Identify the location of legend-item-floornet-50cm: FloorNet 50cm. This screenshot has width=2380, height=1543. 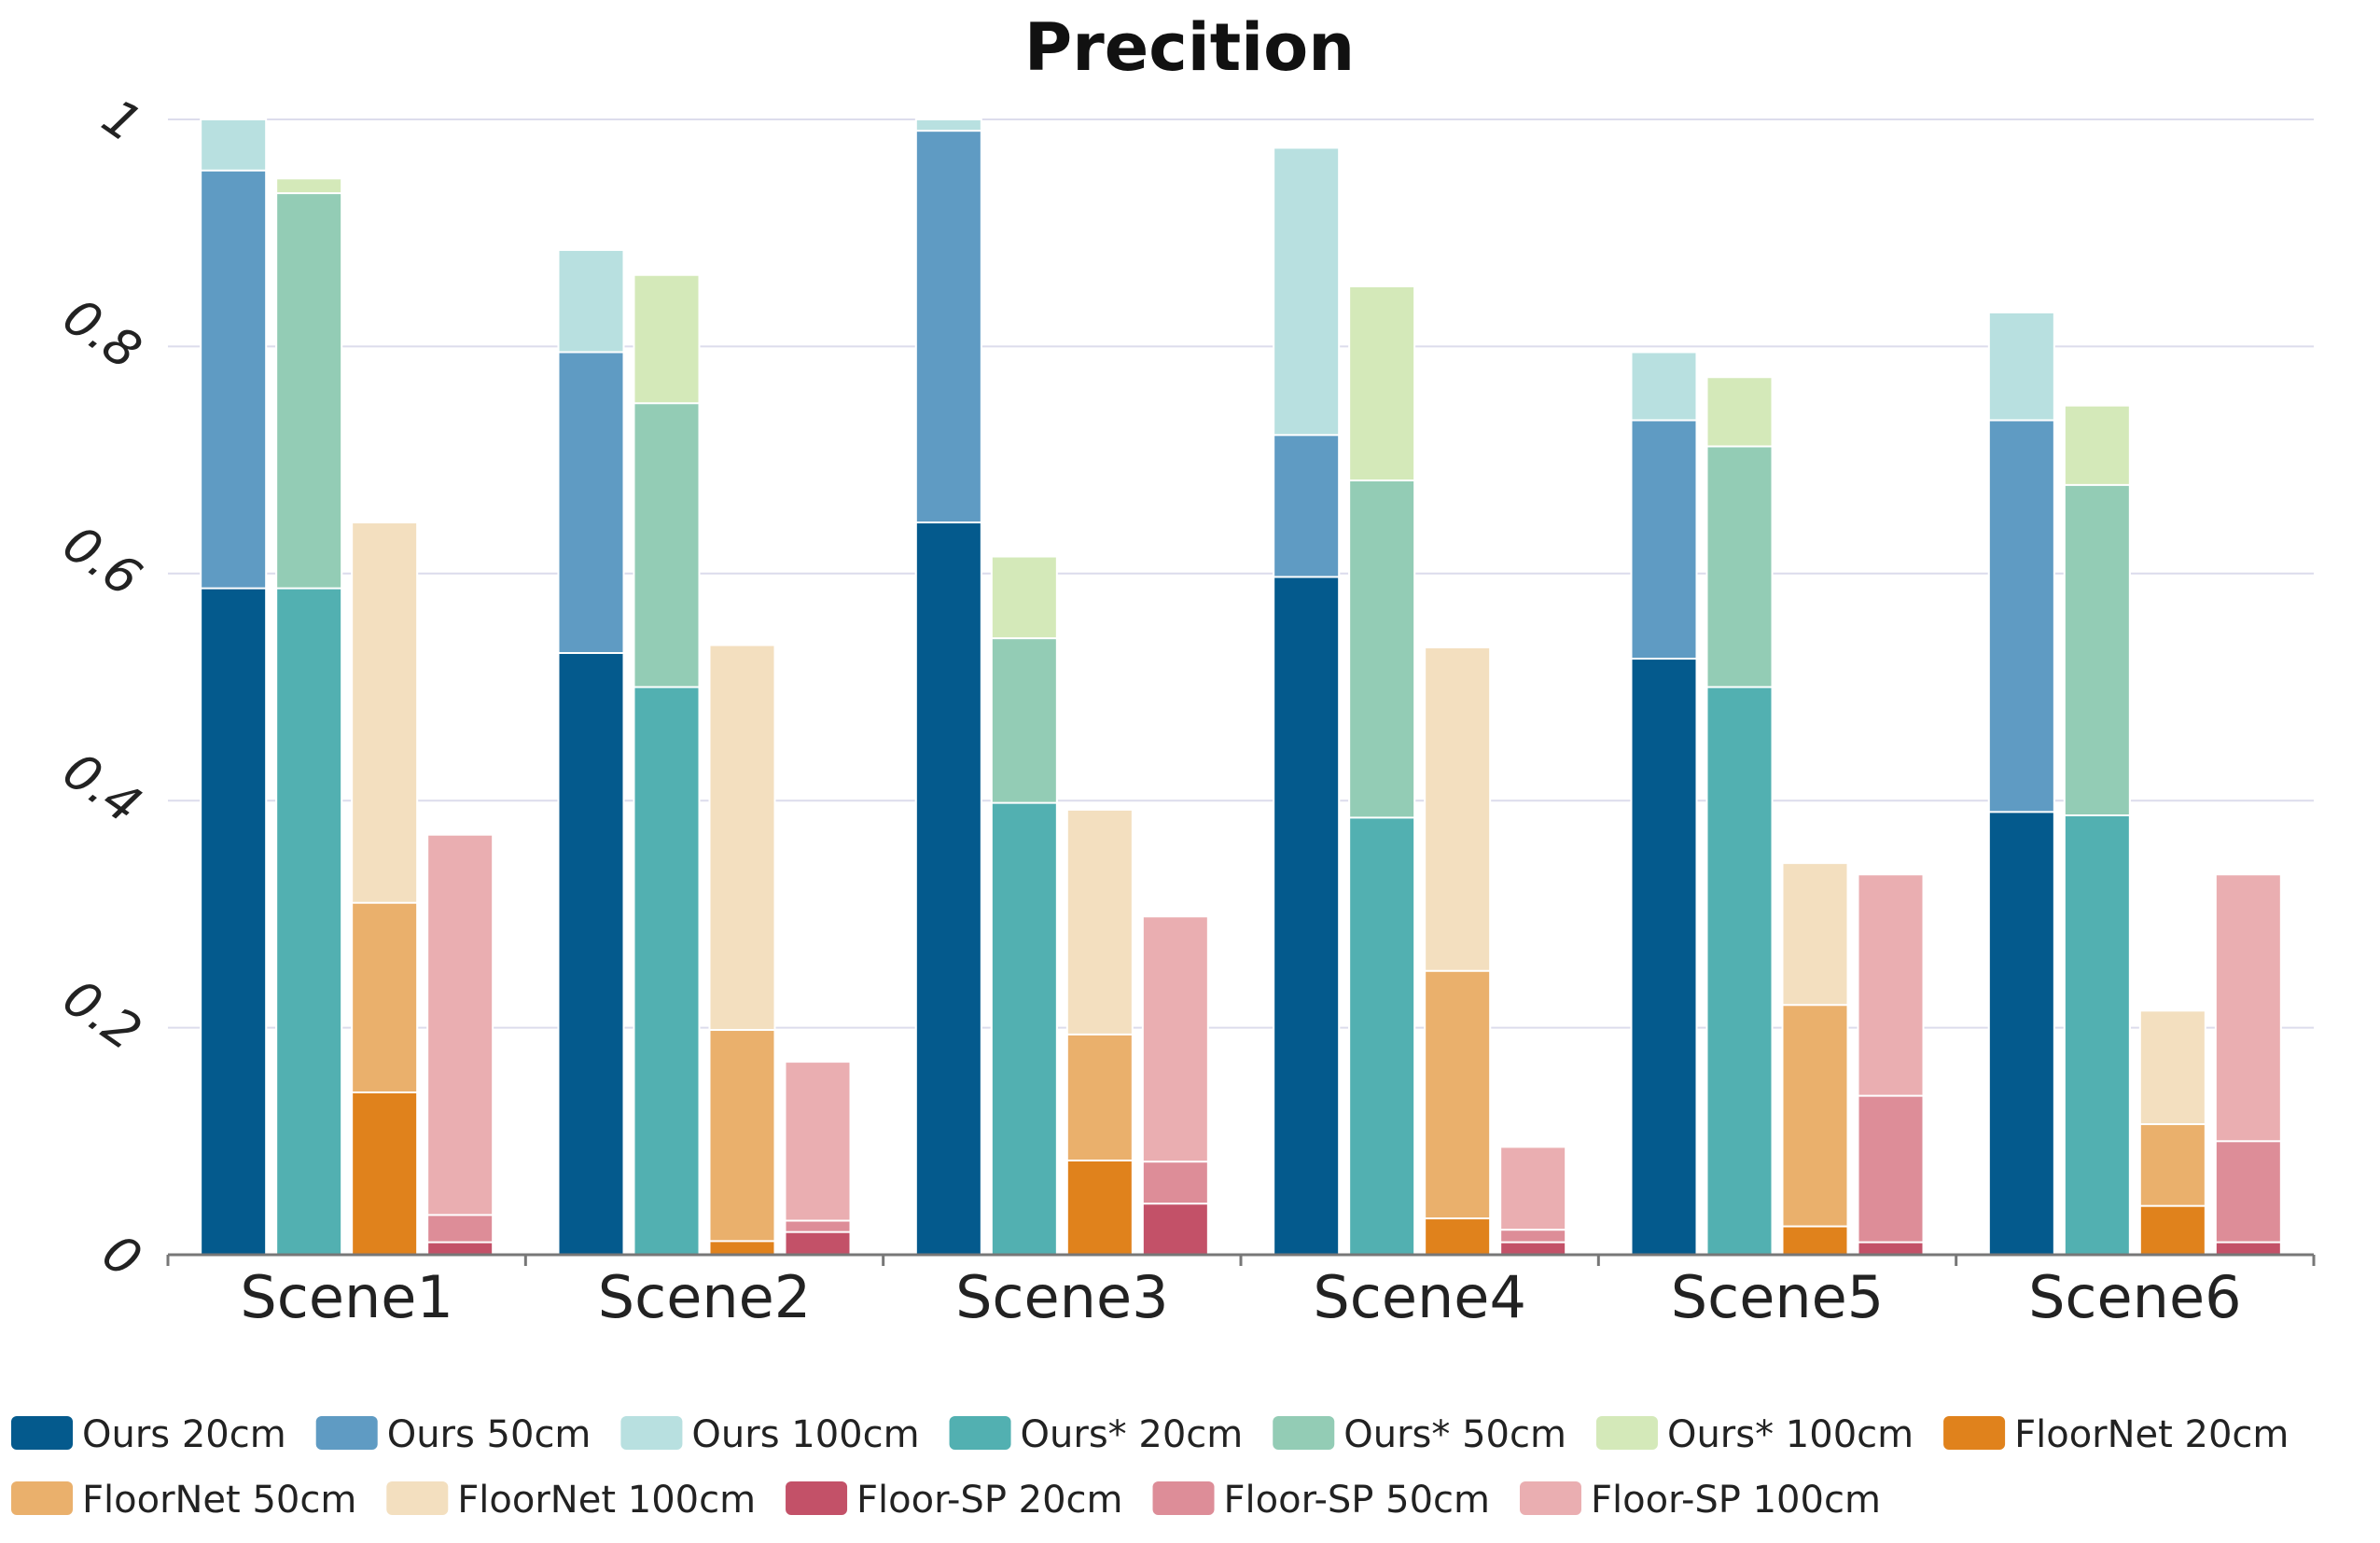
(183, 1500).